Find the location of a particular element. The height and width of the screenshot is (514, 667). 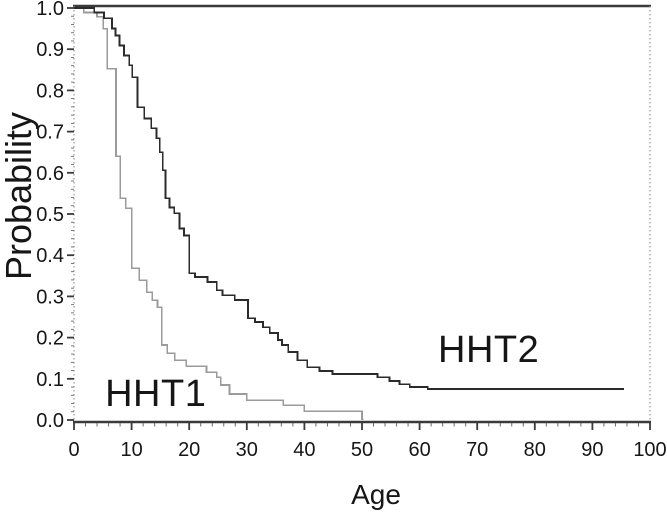

y-tick-label: 1.0 is located at coordinates (50, 10).